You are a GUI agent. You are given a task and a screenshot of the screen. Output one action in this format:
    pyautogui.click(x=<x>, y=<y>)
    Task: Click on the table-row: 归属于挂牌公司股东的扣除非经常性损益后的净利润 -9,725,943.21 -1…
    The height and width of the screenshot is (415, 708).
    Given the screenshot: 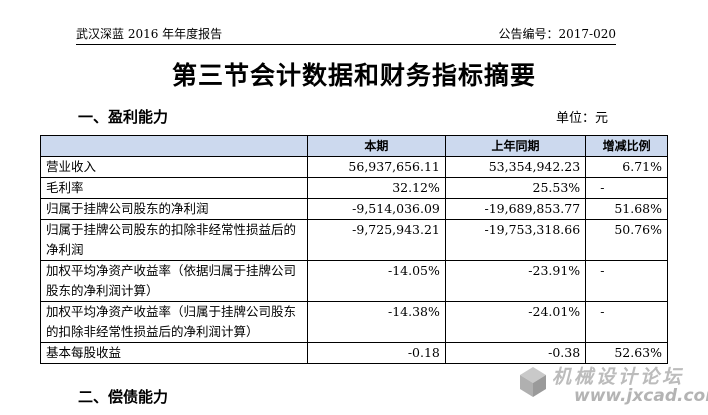 What is the action you would take?
    pyautogui.click(x=354, y=240)
    